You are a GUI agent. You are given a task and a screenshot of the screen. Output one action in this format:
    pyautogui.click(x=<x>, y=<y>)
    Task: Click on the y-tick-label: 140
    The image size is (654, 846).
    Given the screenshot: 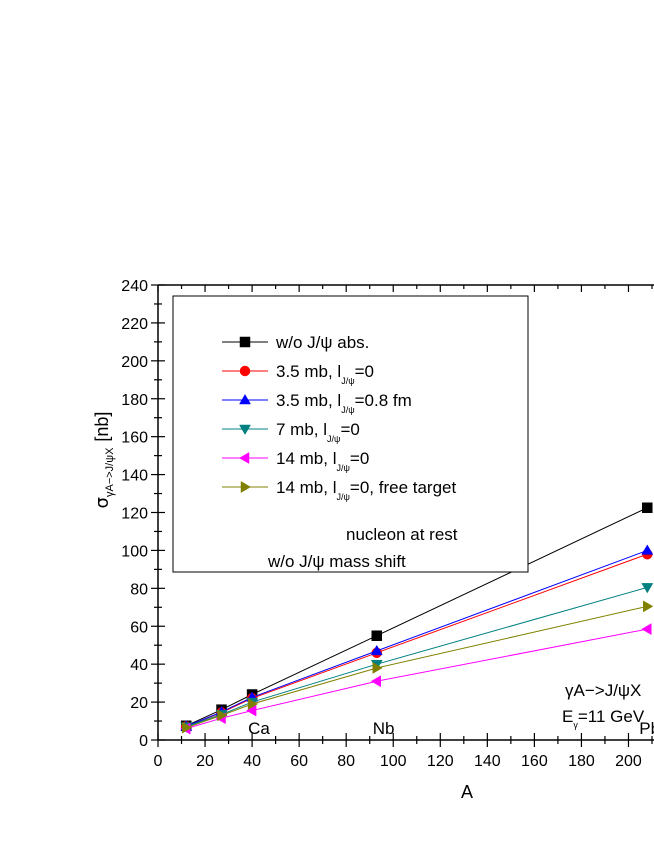 What is the action you would take?
    pyautogui.click(x=134, y=476)
    